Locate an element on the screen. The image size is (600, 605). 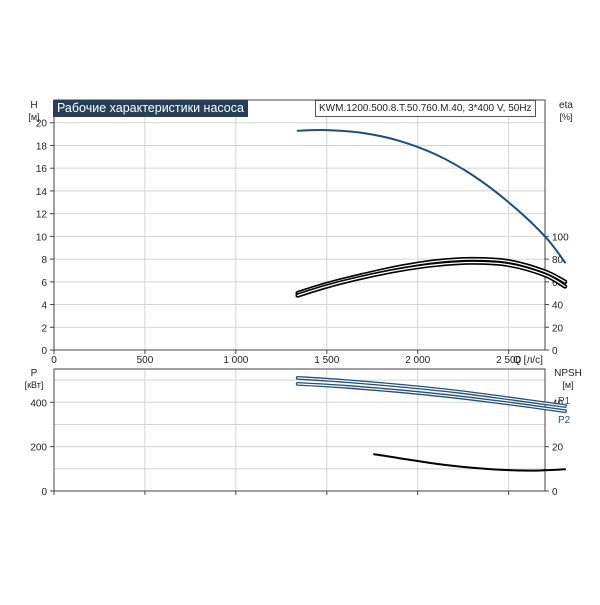
chart-title: Рабочие характеристики насоса is located at coordinates (150, 108).